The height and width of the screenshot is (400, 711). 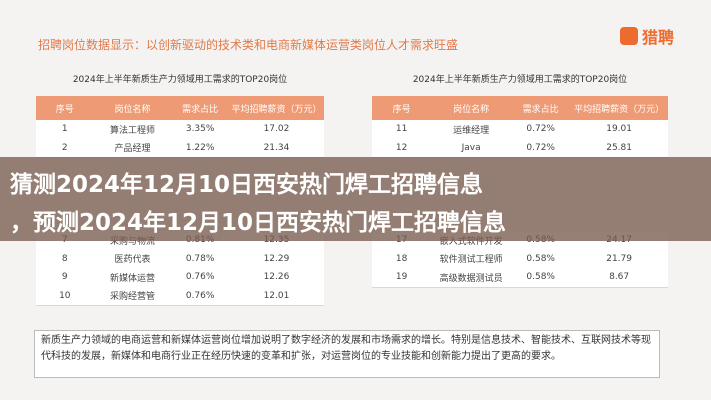 I want to click on table-cell: 采购与物流, so click(x=132, y=241).